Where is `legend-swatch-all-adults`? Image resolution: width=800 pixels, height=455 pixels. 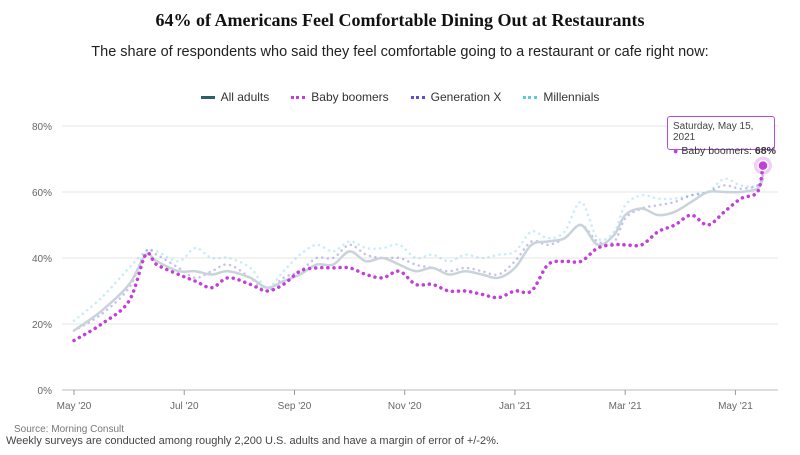 legend-swatch-all-adults is located at coordinates (207, 97).